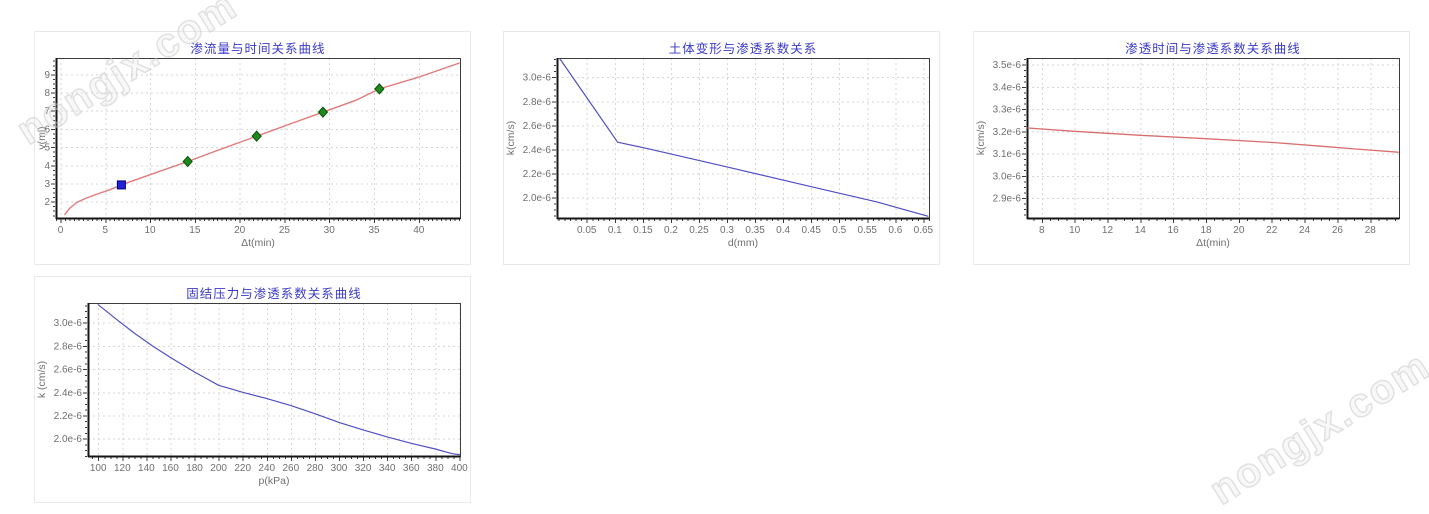 Image resolution: width=1429 pixels, height=514 pixels. I want to click on svg-text: 0.5, so click(839, 230).